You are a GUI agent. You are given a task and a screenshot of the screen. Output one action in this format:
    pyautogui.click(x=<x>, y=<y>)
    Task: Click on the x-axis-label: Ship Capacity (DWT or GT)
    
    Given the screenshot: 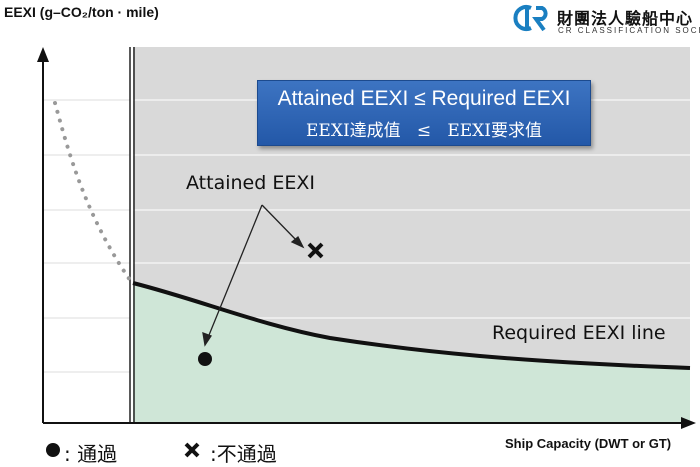 What is the action you would take?
    pyautogui.click(x=588, y=443)
    